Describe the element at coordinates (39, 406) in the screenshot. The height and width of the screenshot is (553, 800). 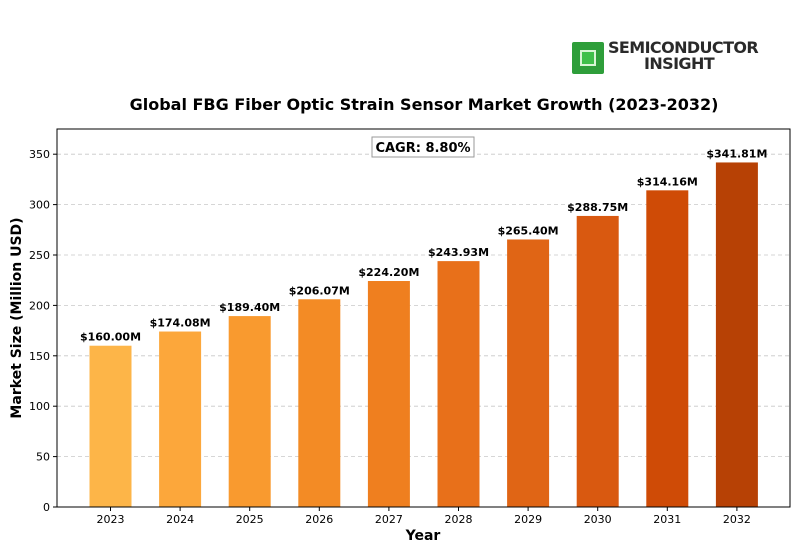
I see `y-tick-label: 100` at that location.